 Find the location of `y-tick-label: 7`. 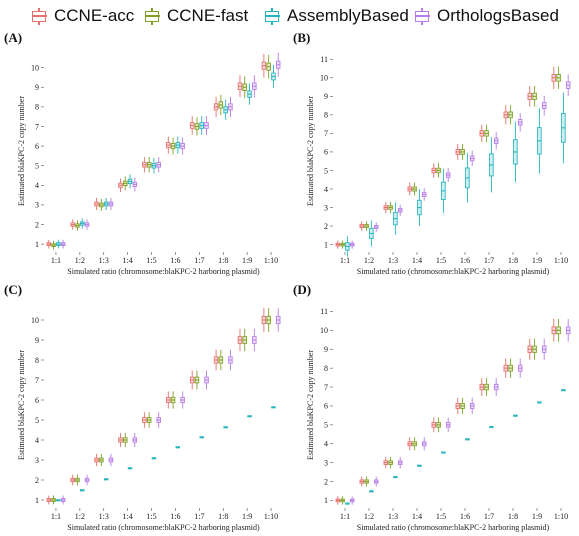

y-tick-label: 7 is located at coordinates (326, 387).